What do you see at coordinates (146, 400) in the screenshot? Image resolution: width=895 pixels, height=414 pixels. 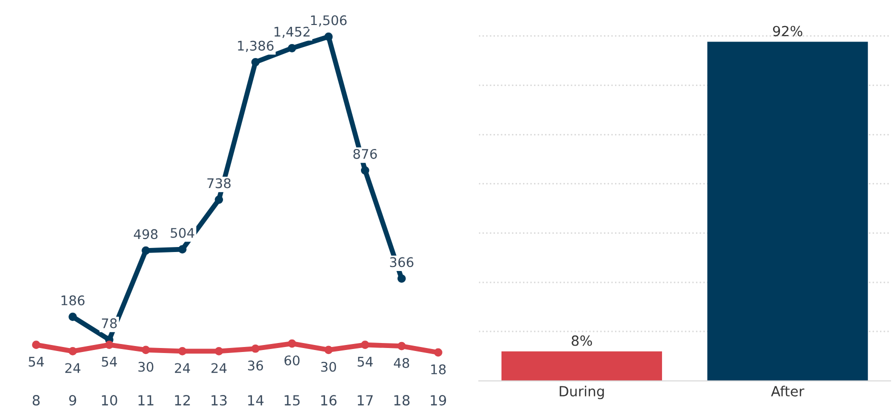 I see `x-tick-label: 11` at bounding box center [146, 400].